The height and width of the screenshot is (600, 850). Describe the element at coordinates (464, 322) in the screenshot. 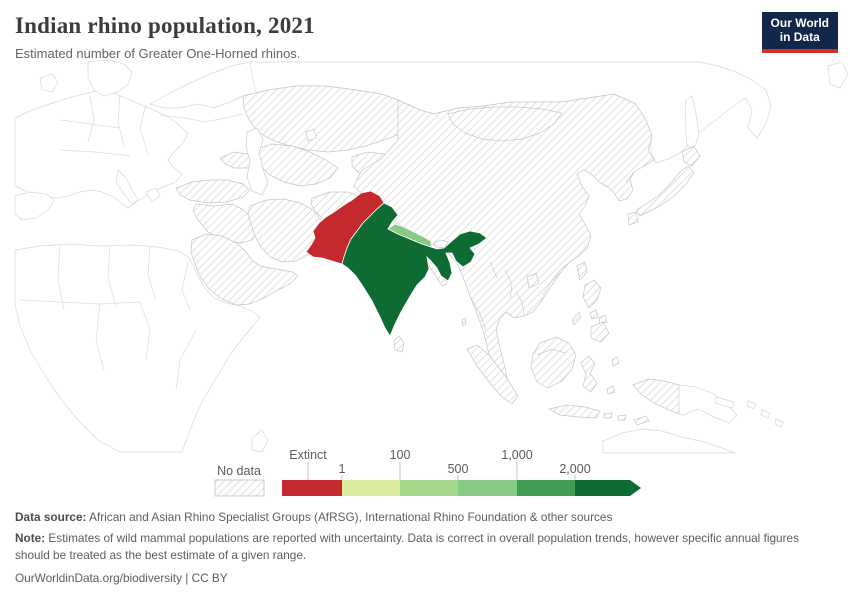

I see `island-andaman` at that location.